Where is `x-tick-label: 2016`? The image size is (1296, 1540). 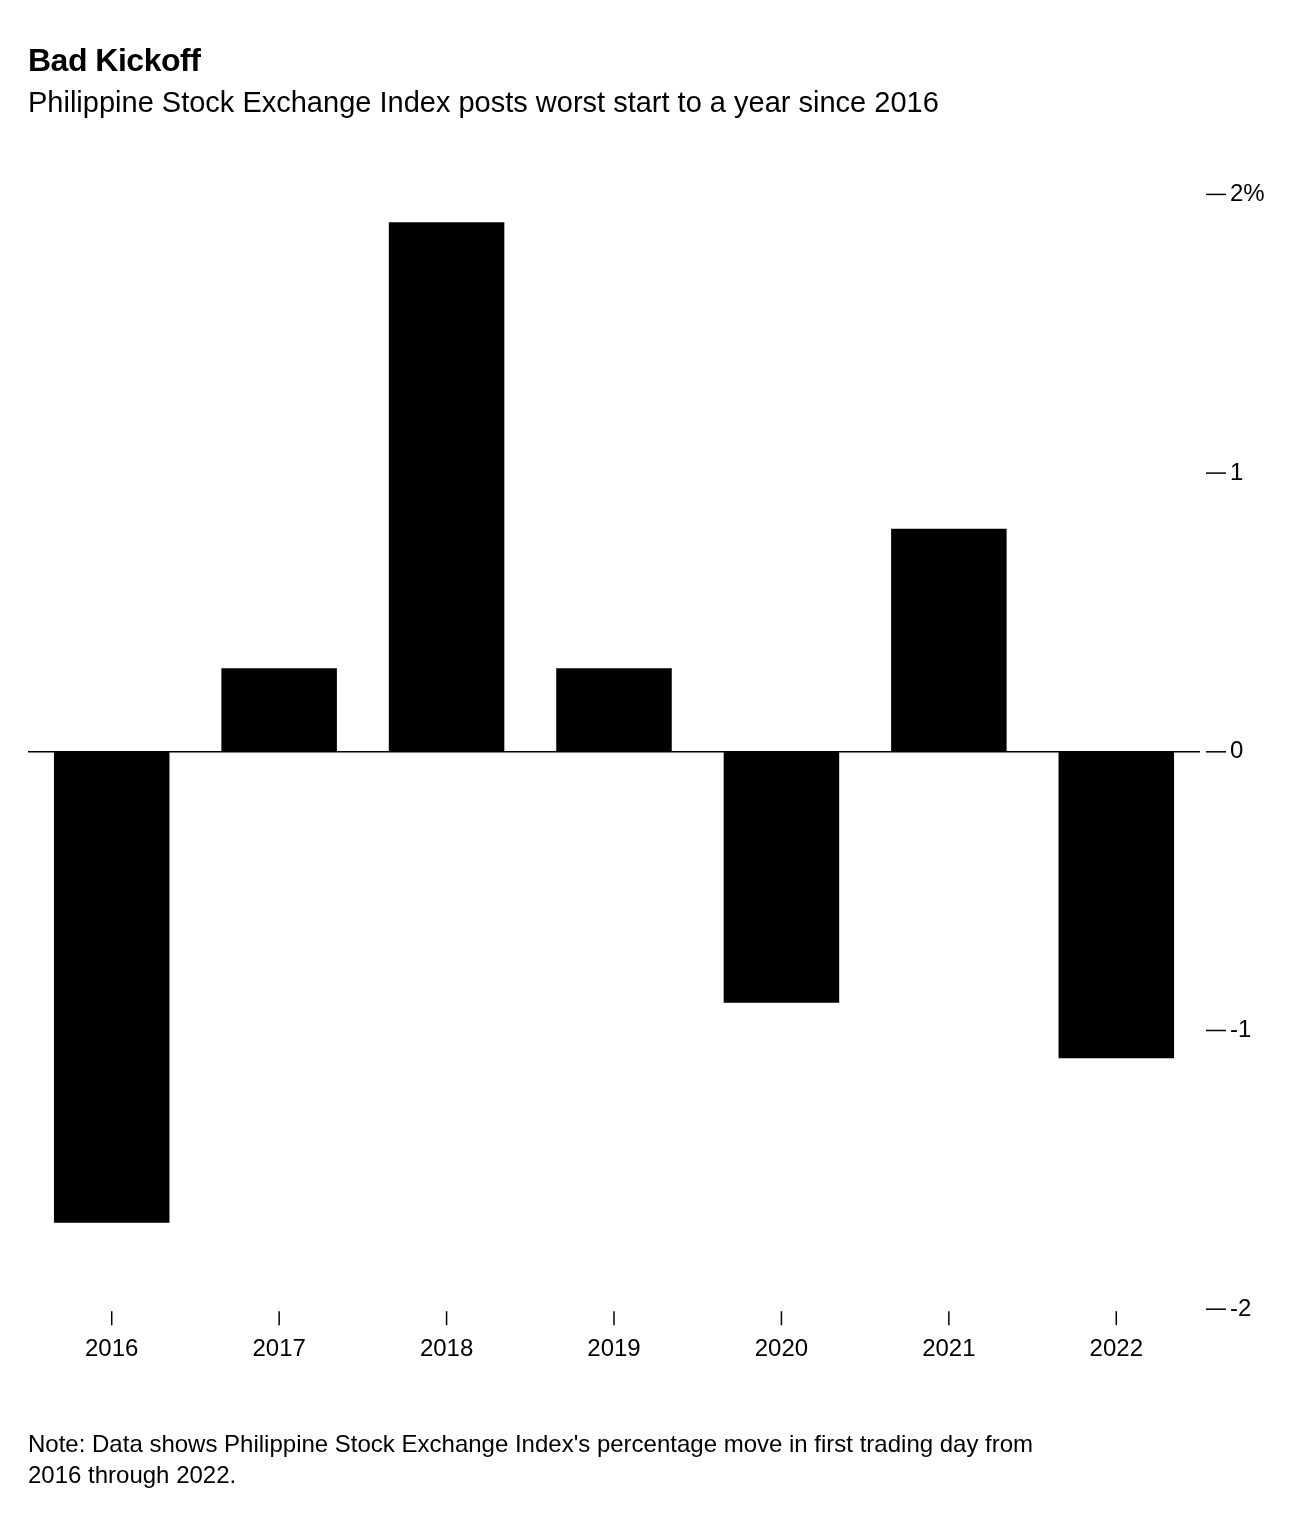
x-tick-label: 2016 is located at coordinates (112, 1348).